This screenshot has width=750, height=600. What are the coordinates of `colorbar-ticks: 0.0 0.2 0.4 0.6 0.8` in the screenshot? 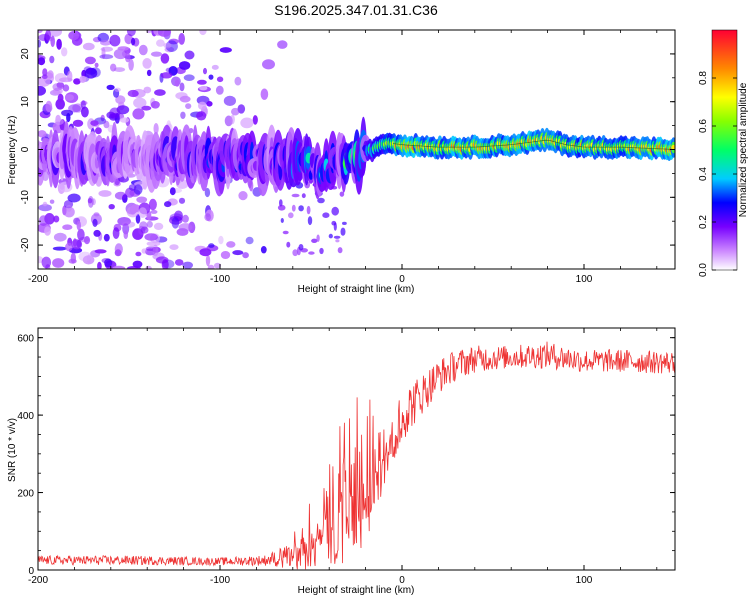 It's located at (717, 174).